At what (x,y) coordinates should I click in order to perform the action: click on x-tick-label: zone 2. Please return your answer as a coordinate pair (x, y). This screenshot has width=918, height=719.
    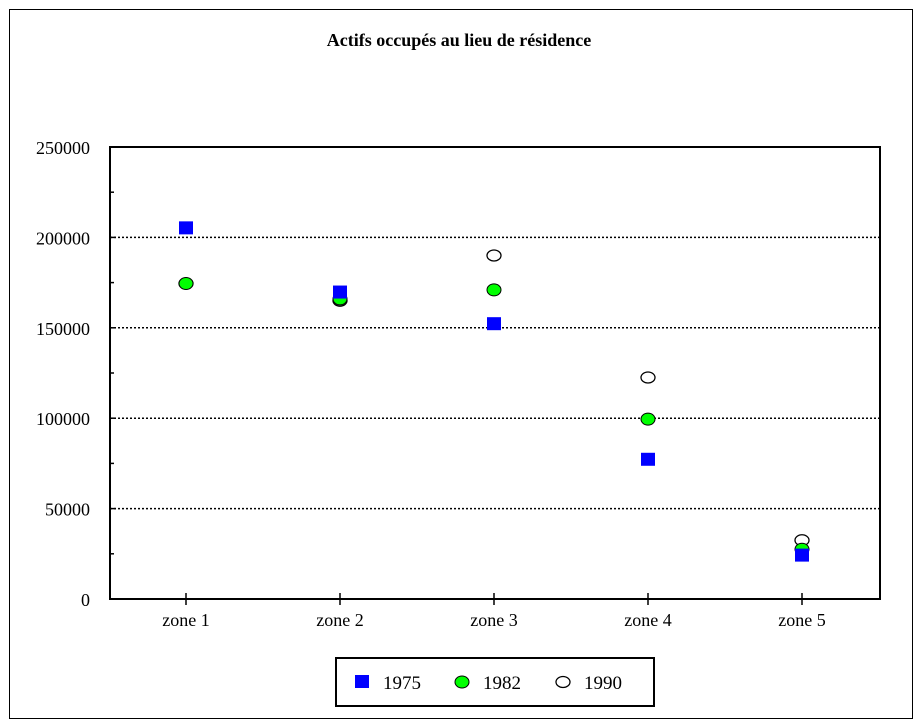
    Looking at the image, I should click on (339, 620).